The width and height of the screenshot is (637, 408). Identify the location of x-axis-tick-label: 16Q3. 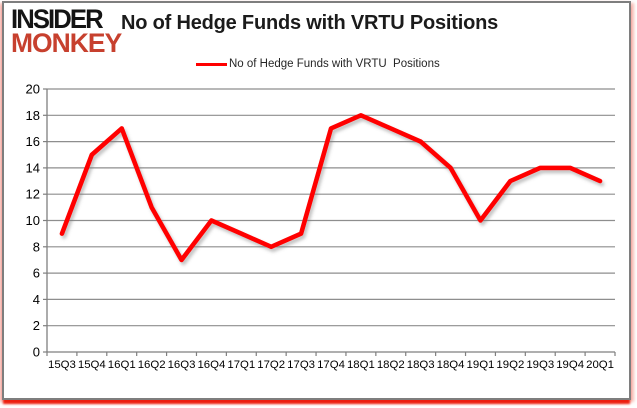
(182, 365).